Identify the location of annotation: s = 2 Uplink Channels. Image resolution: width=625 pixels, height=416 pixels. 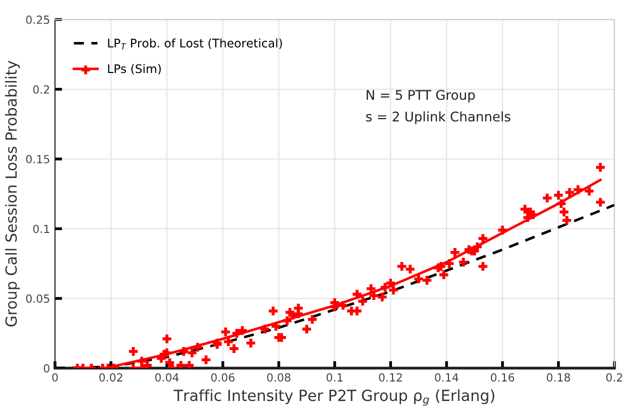
(438, 117).